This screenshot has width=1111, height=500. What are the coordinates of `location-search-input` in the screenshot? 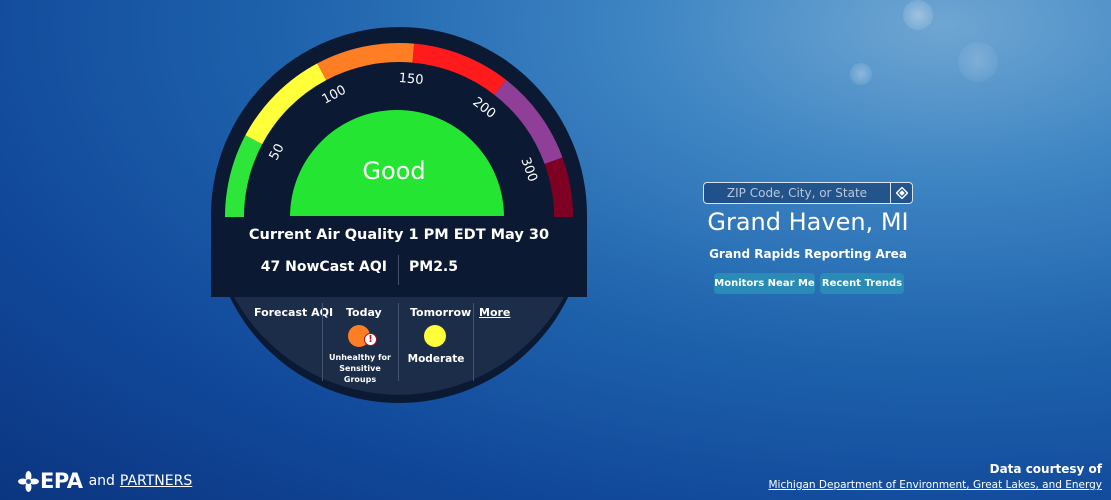 It's located at (797, 193).